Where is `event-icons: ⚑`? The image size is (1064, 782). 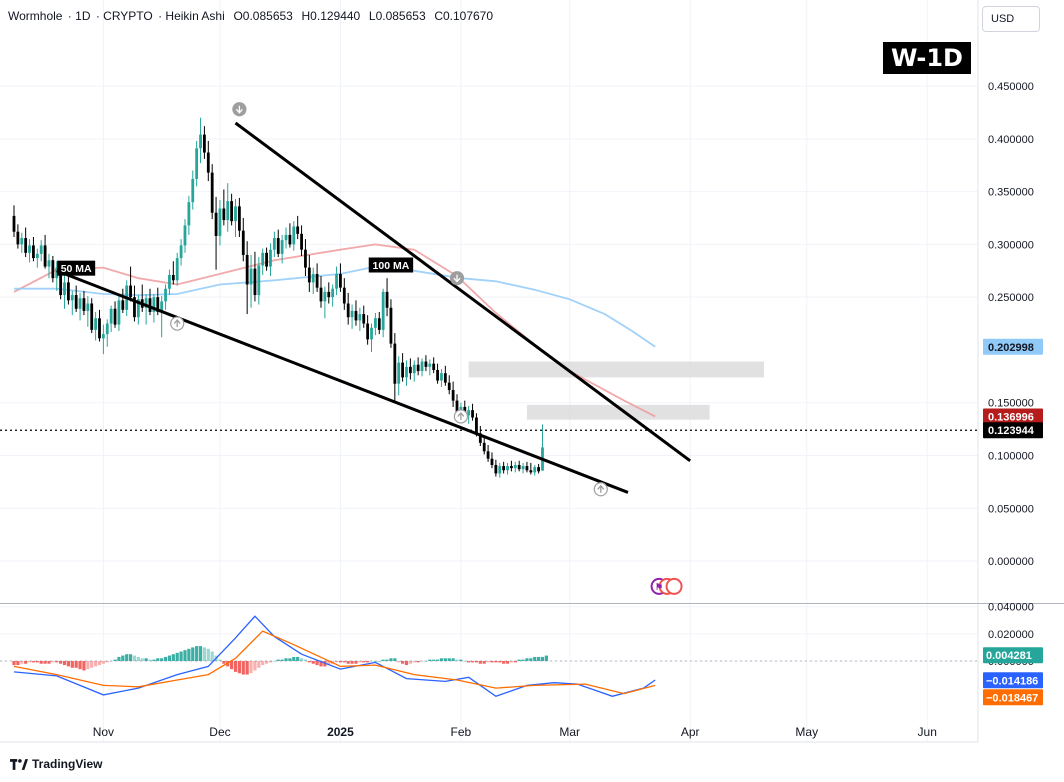
event-icons: ⚑ is located at coordinates (666, 586).